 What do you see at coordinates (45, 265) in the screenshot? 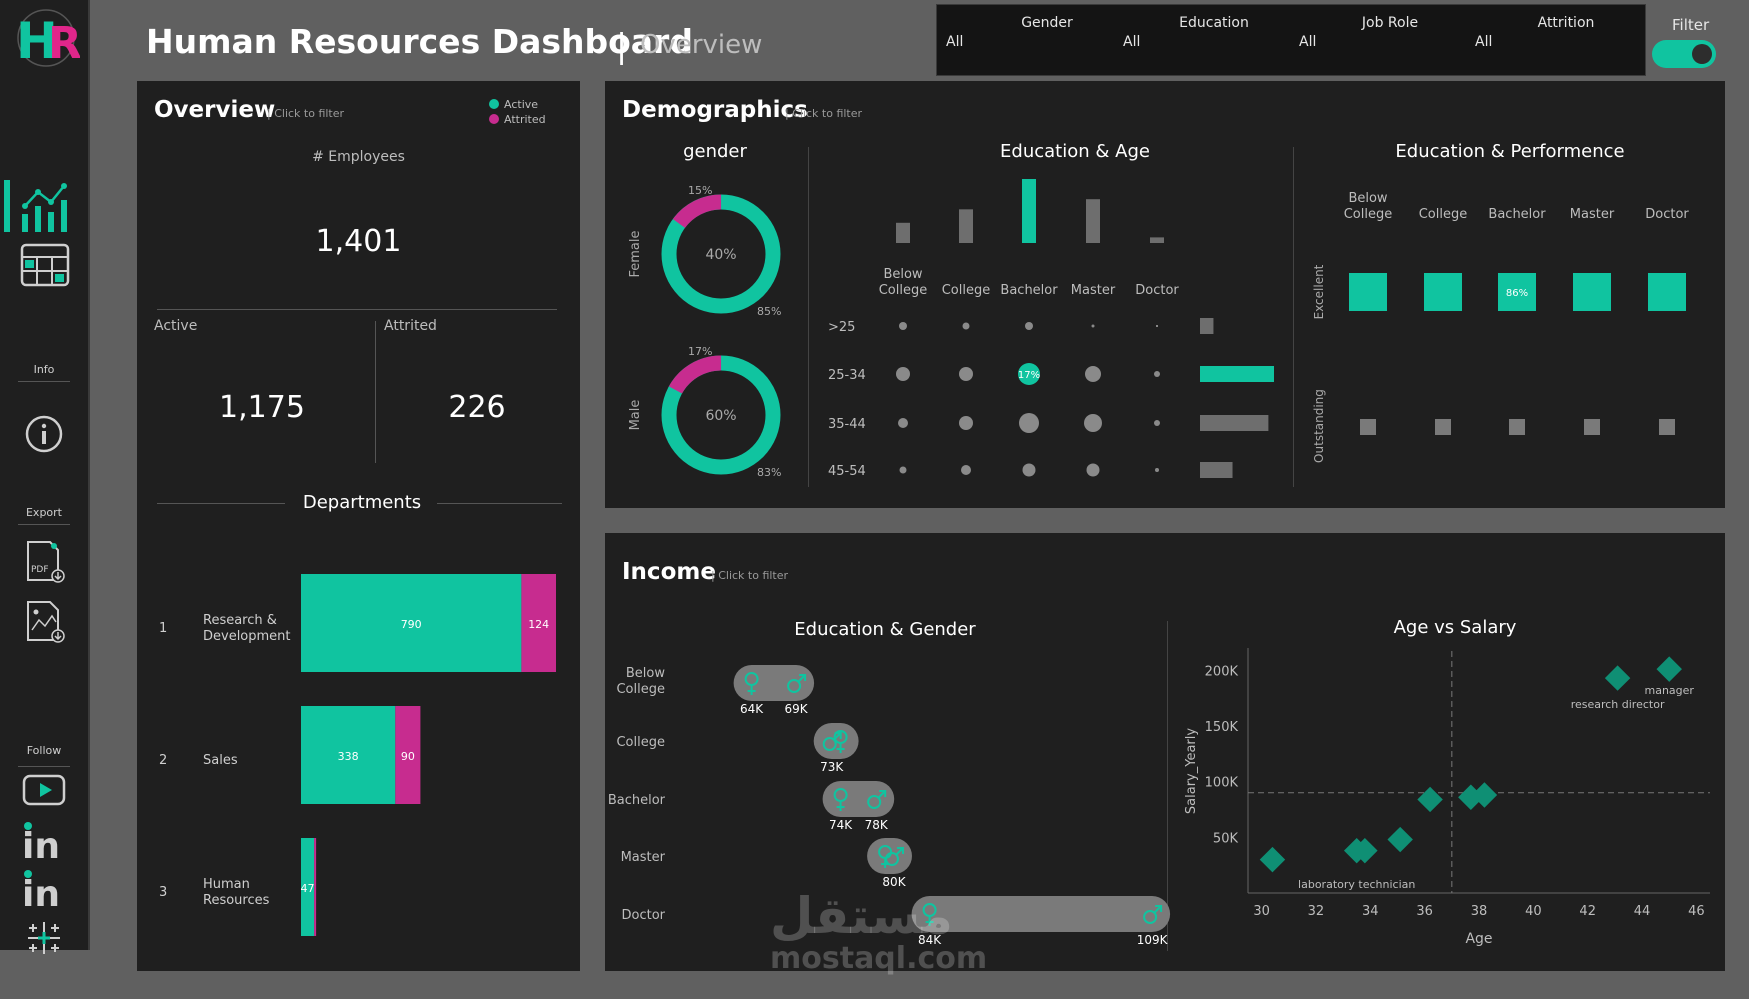
I see `table-page-icon` at bounding box center [45, 265].